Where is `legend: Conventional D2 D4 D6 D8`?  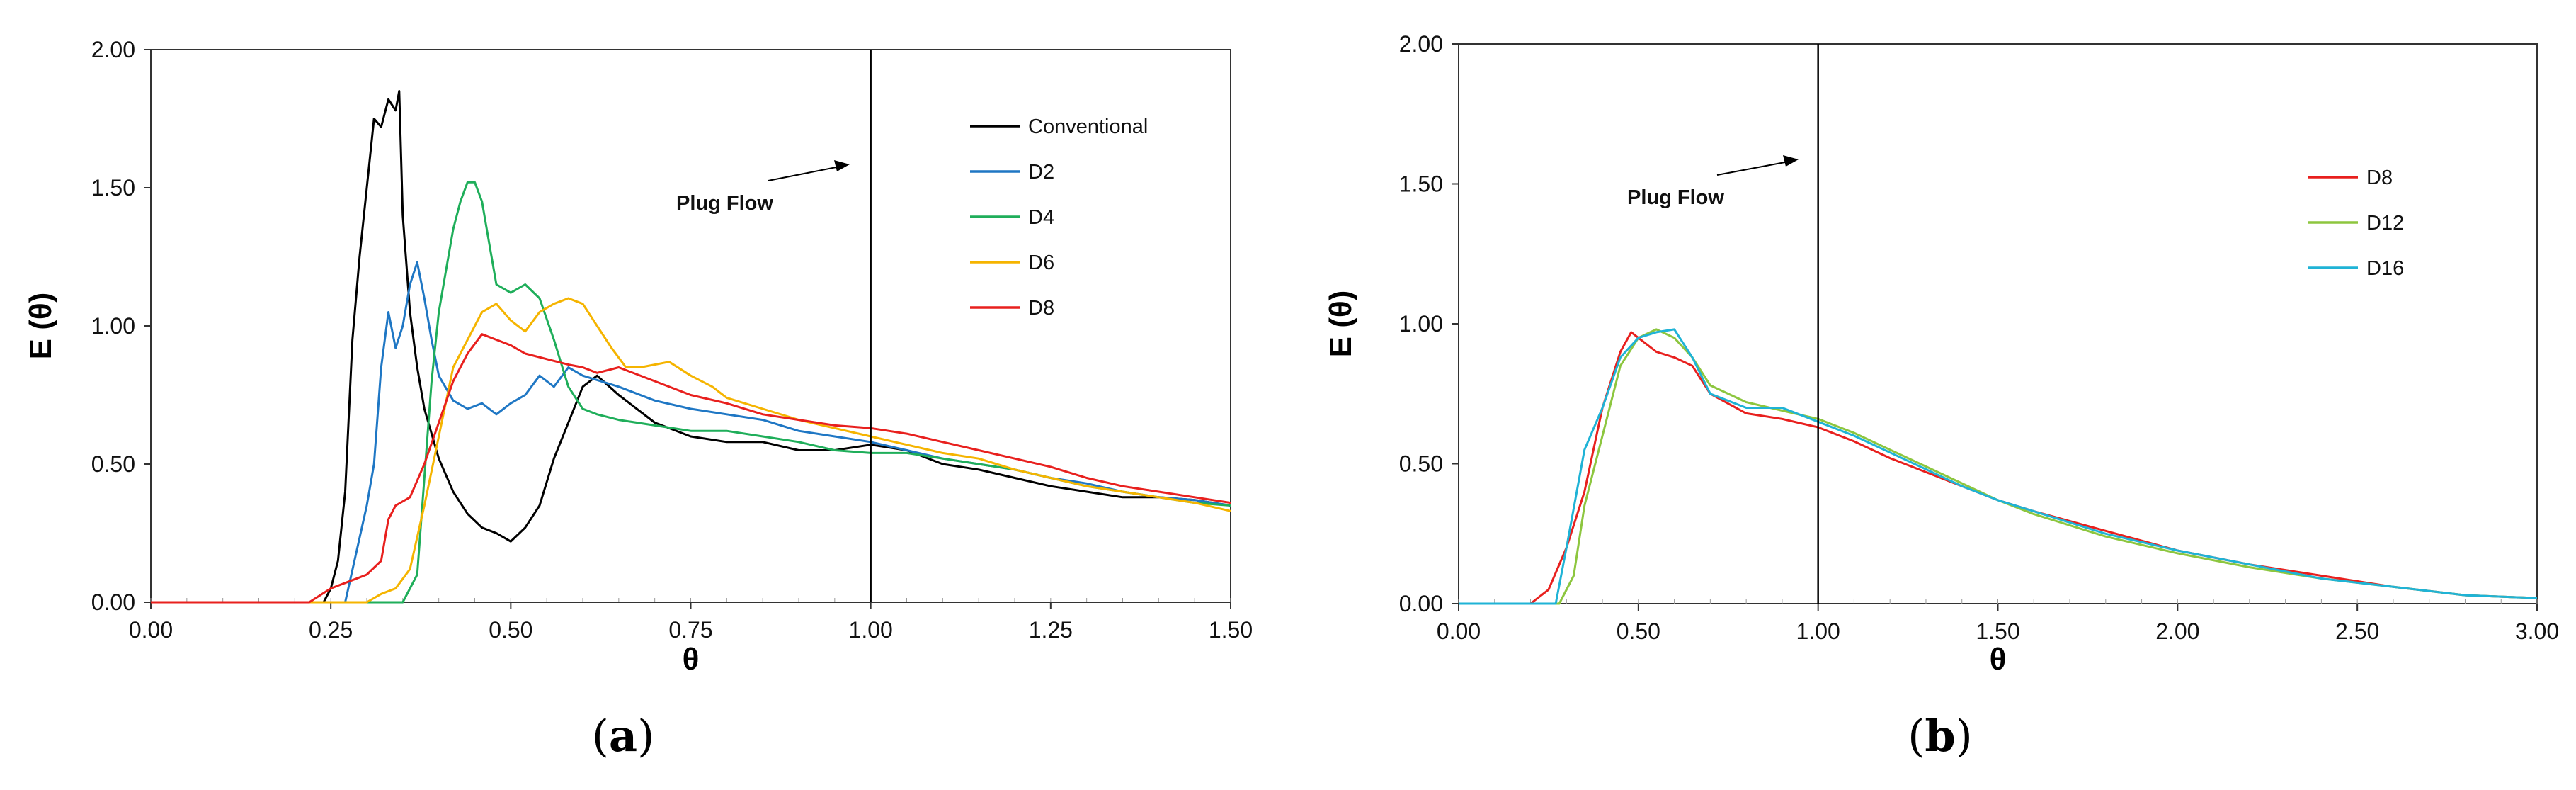
legend: Conventional D2 D4 D6 D8 is located at coordinates (1059, 217).